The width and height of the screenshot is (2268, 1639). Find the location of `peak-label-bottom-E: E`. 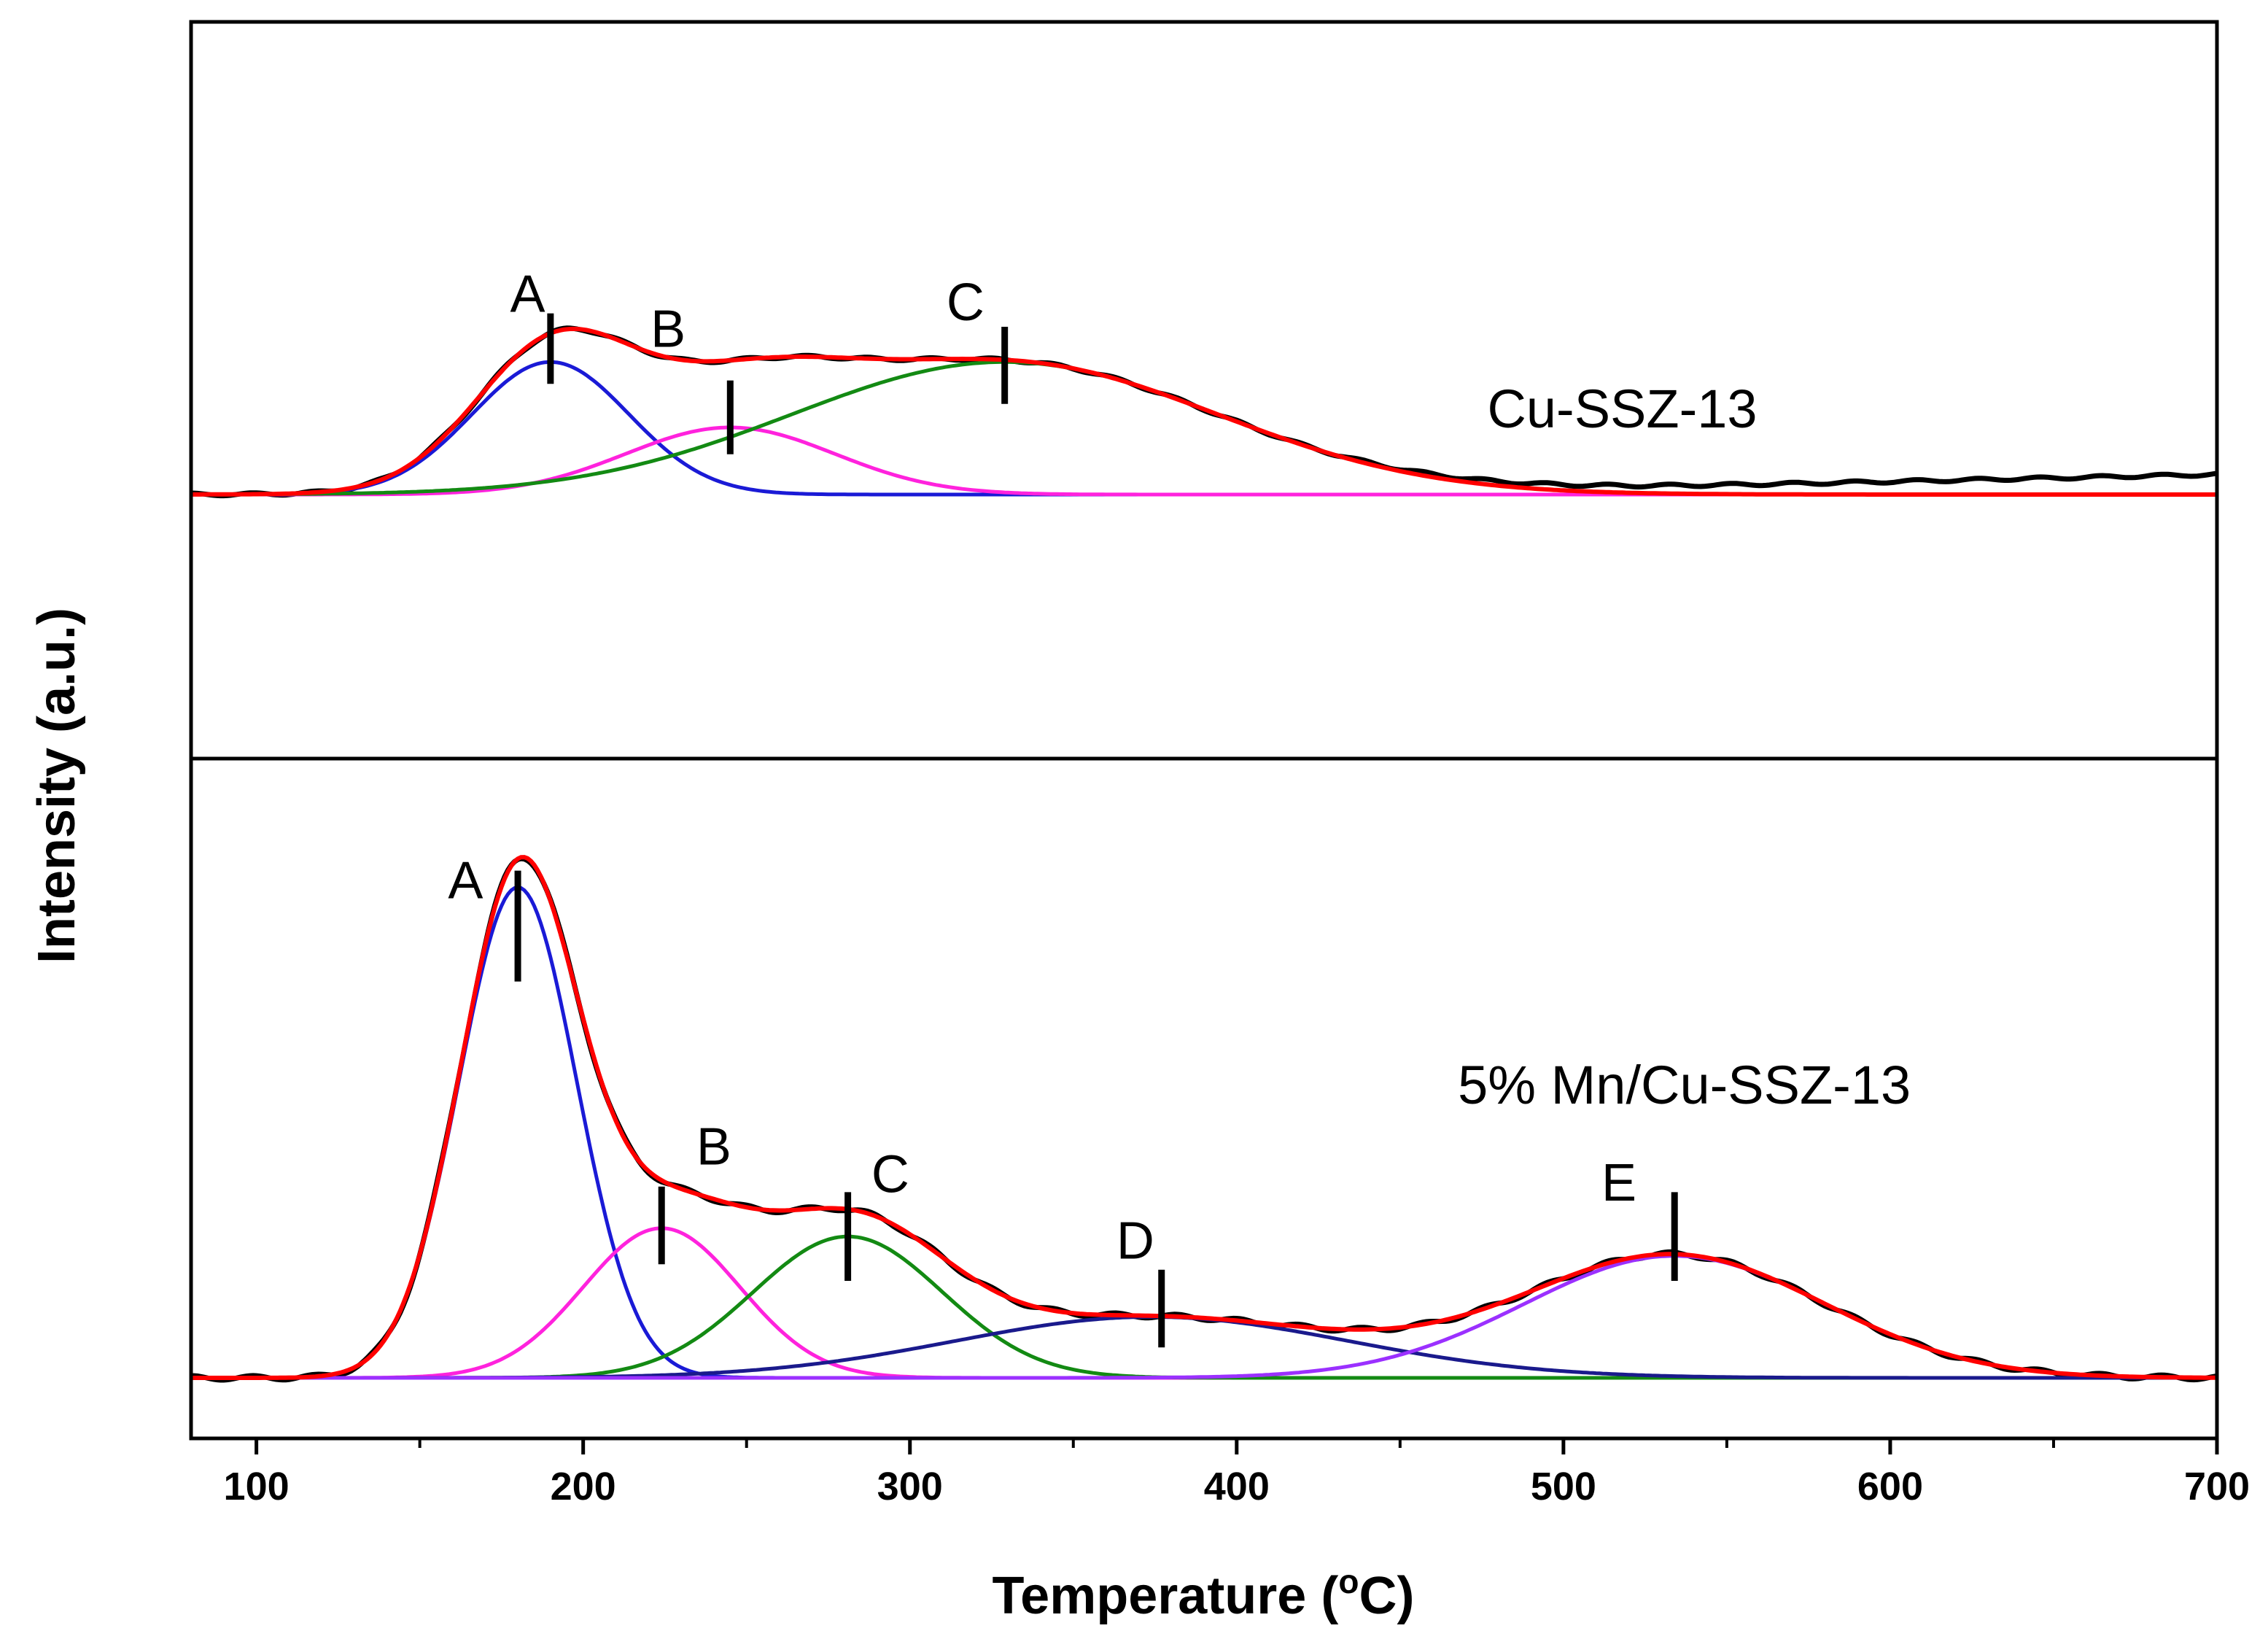

peak-label-bottom-E: E is located at coordinates (1618, 1183).